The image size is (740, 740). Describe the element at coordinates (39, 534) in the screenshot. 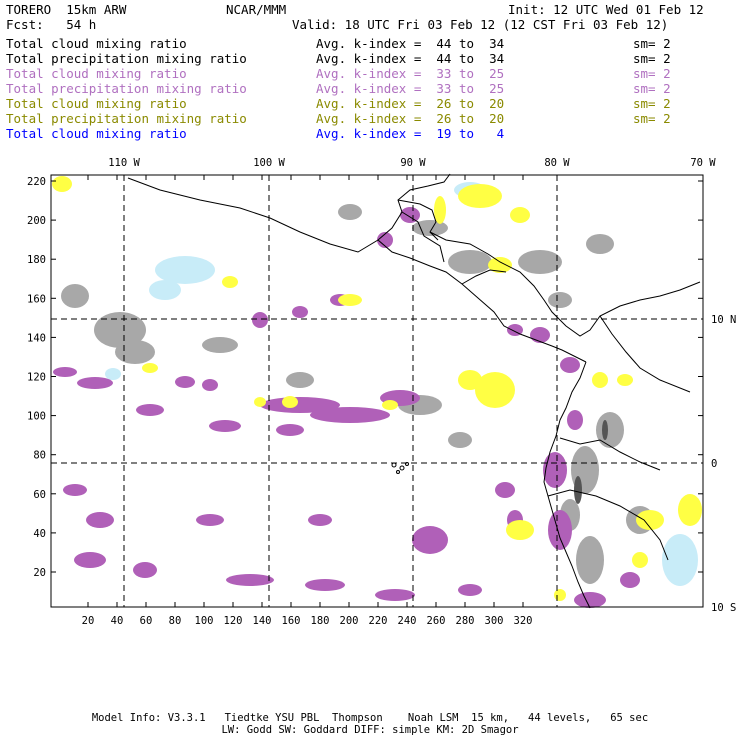

I see `y-tick-label: 40` at that location.